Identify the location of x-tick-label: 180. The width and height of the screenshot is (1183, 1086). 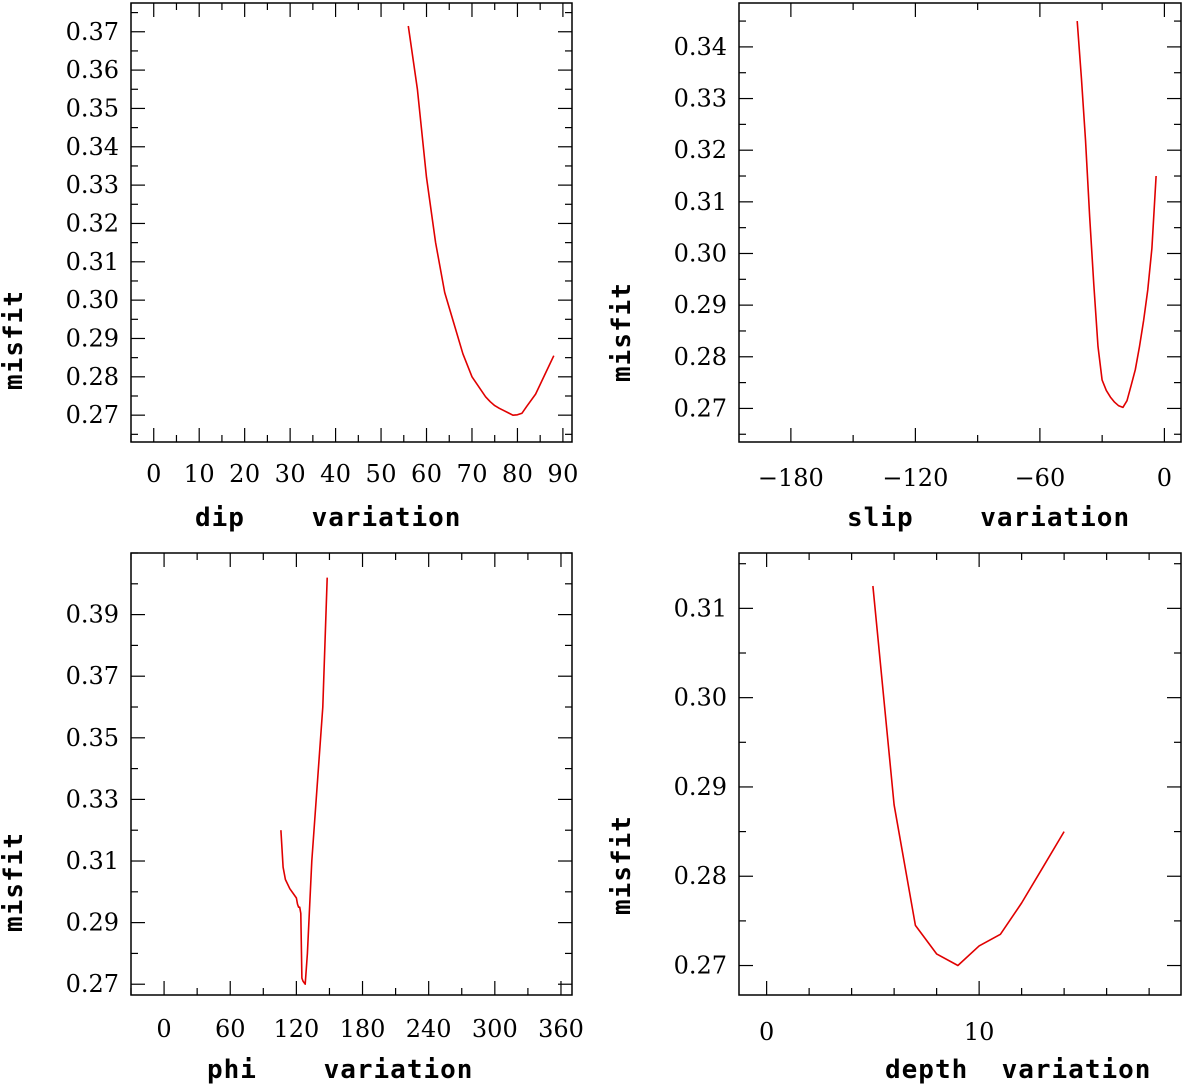
(363, 1029).